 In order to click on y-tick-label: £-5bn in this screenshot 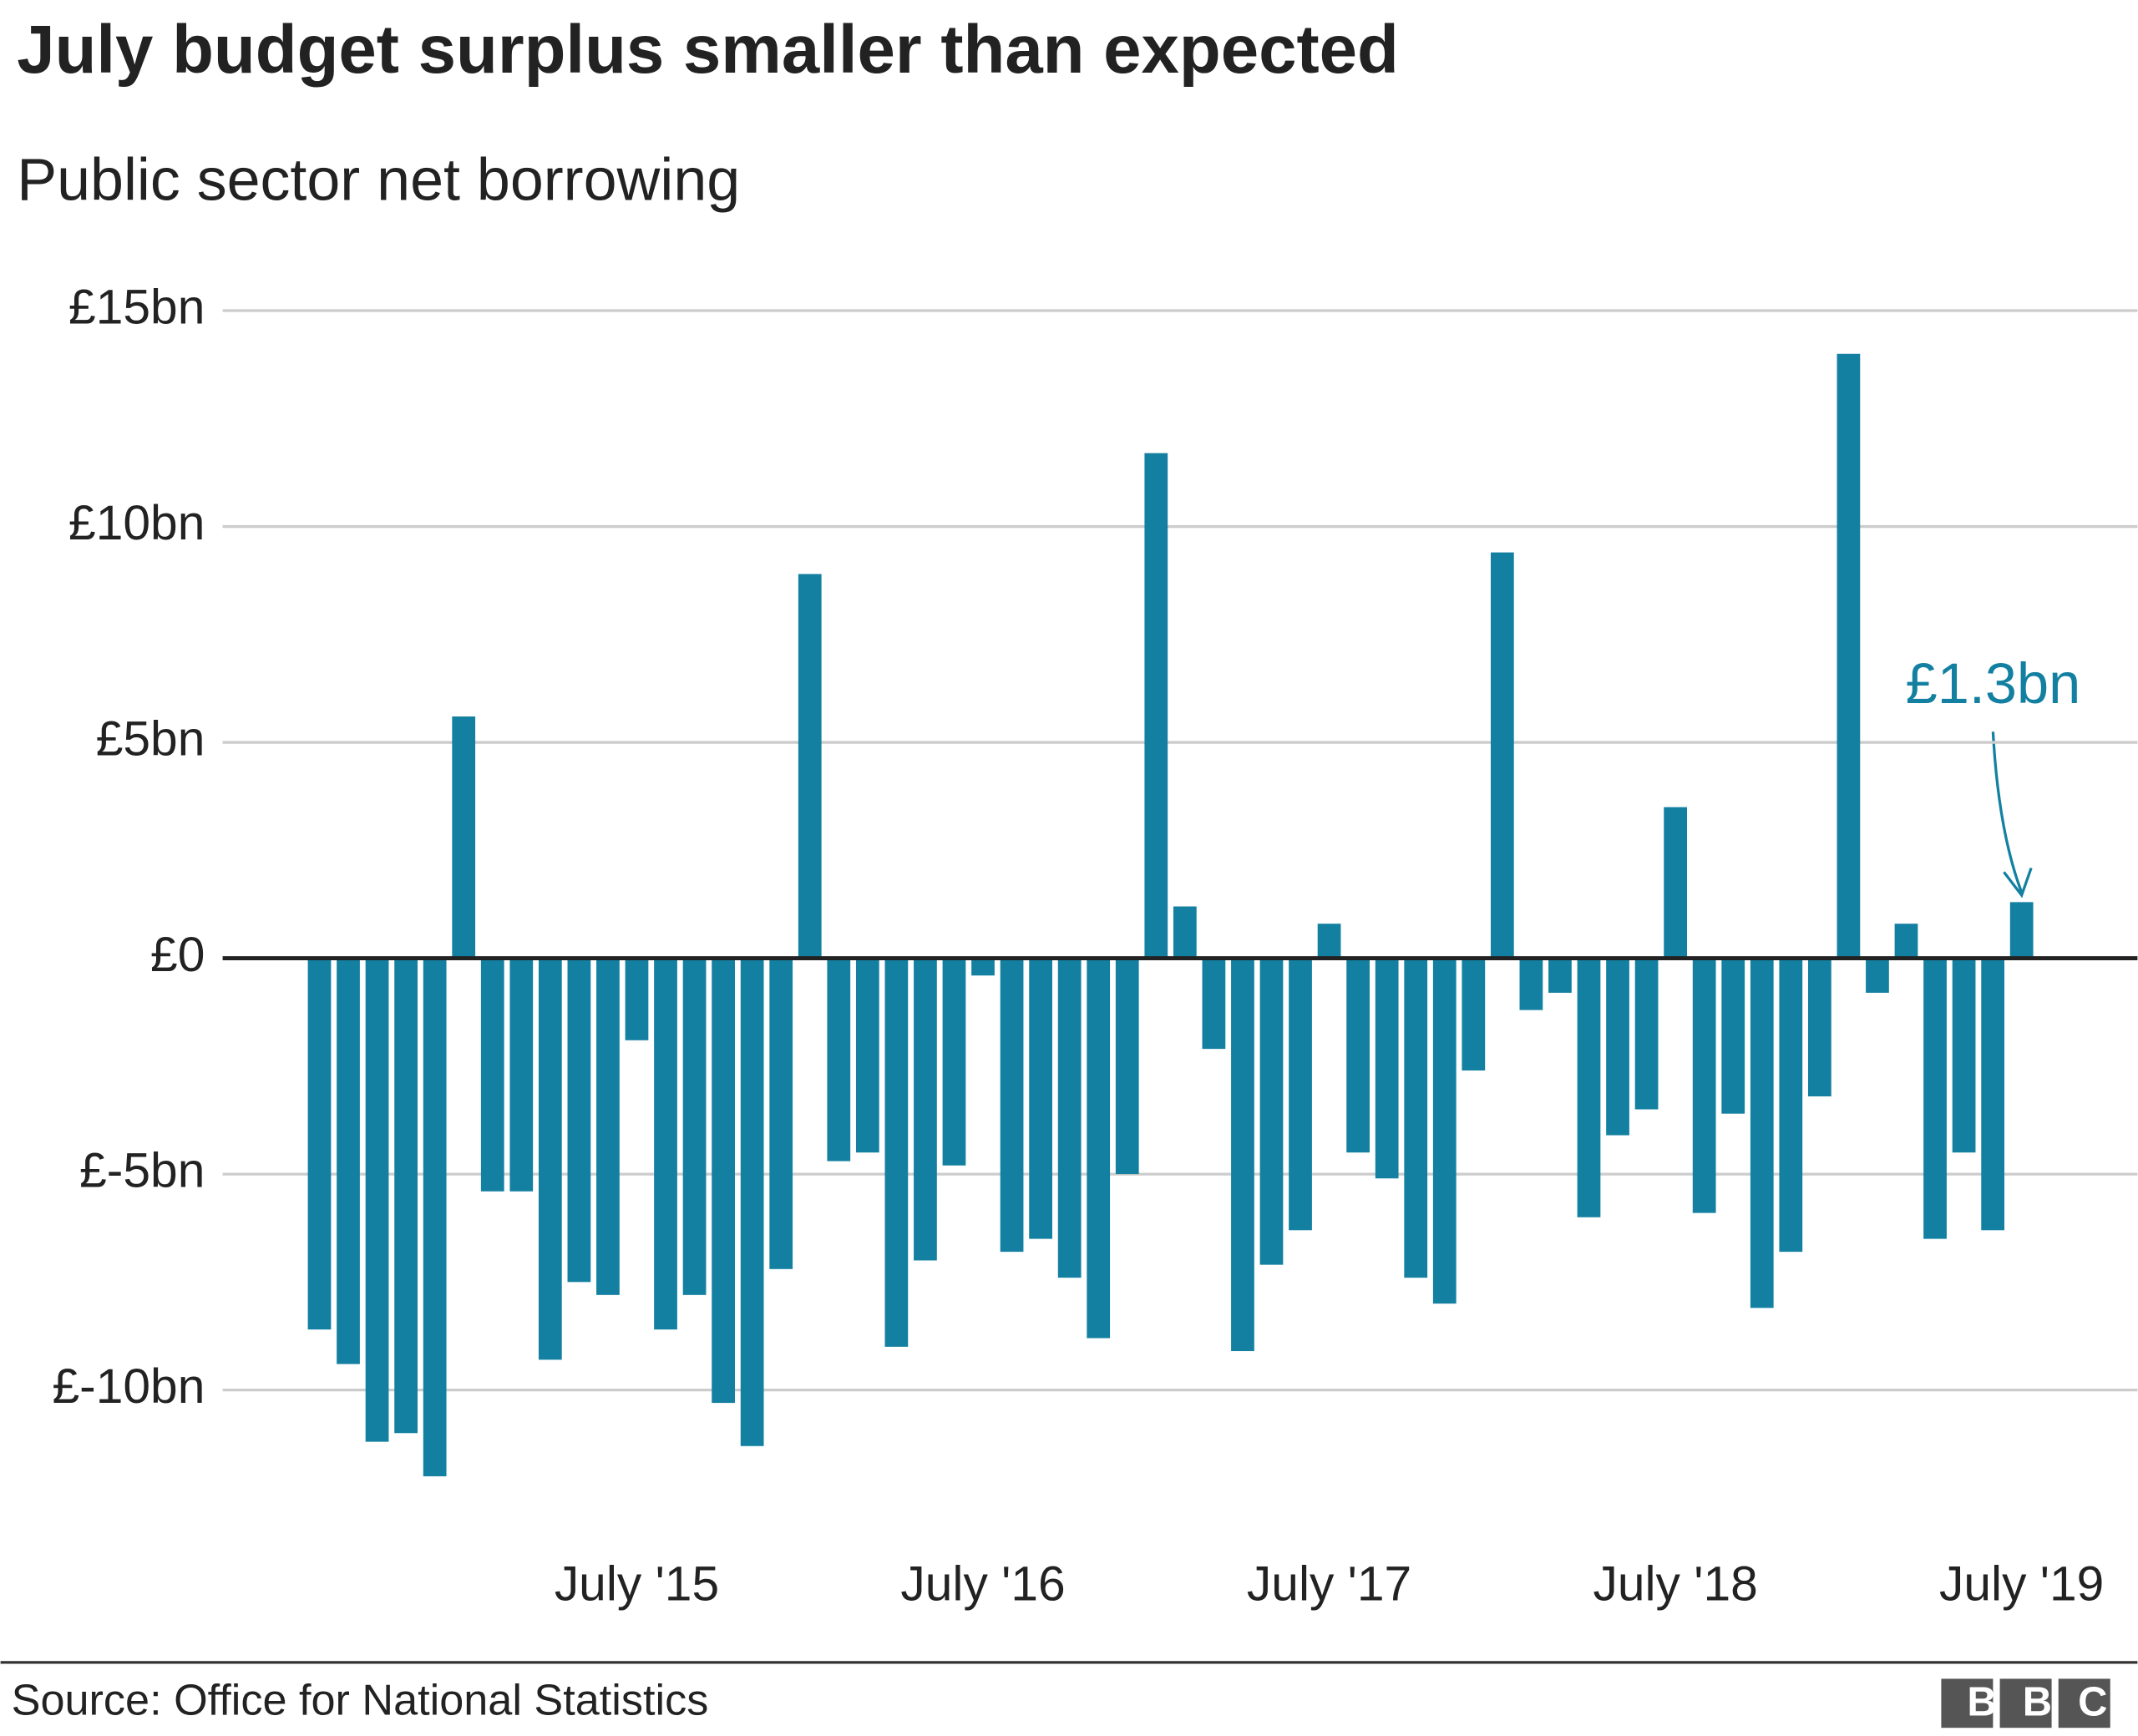, I will do `click(142, 1171)`.